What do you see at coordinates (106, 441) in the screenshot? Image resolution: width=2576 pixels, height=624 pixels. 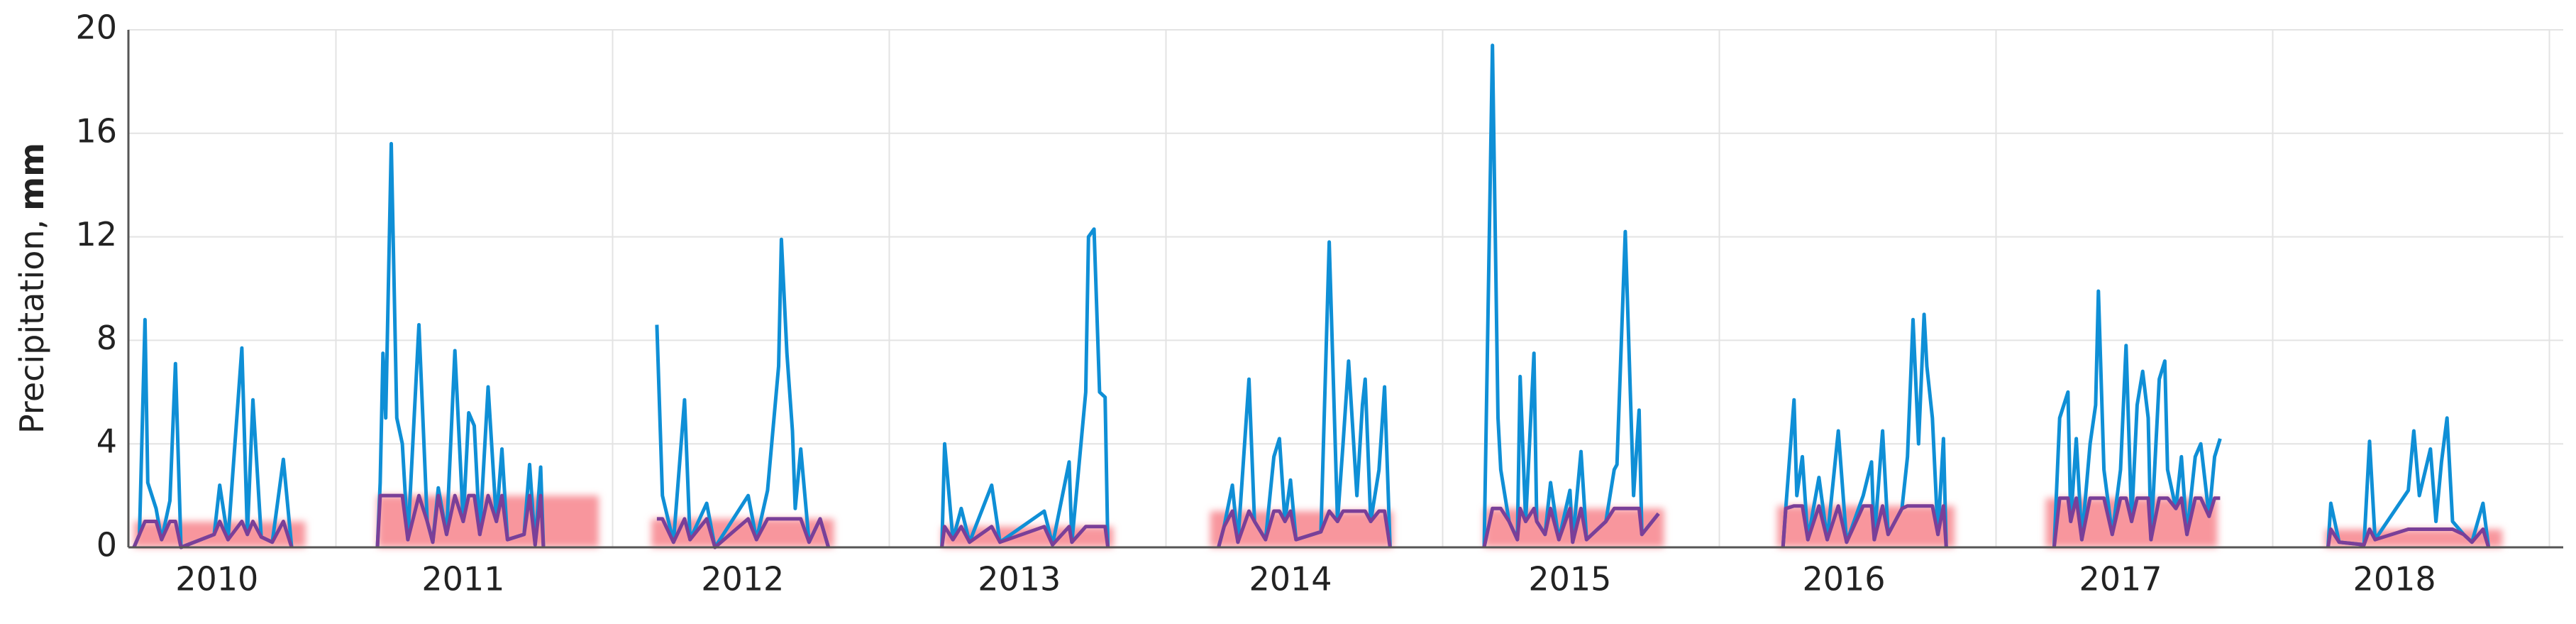 I see `y-tick-label: 4` at bounding box center [106, 441].